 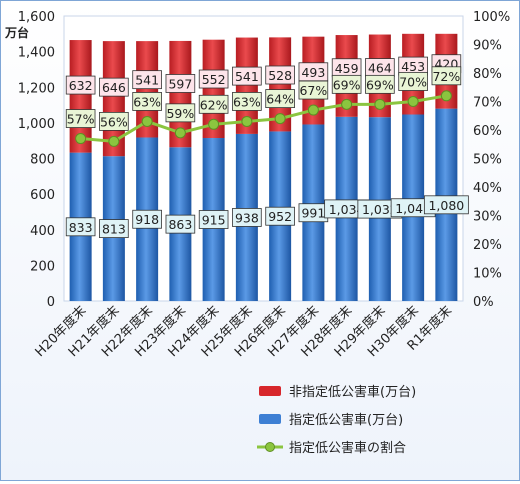 What do you see at coordinates (347, 68) in the screenshot?
I see `non-designated-value-label: 459` at bounding box center [347, 68].